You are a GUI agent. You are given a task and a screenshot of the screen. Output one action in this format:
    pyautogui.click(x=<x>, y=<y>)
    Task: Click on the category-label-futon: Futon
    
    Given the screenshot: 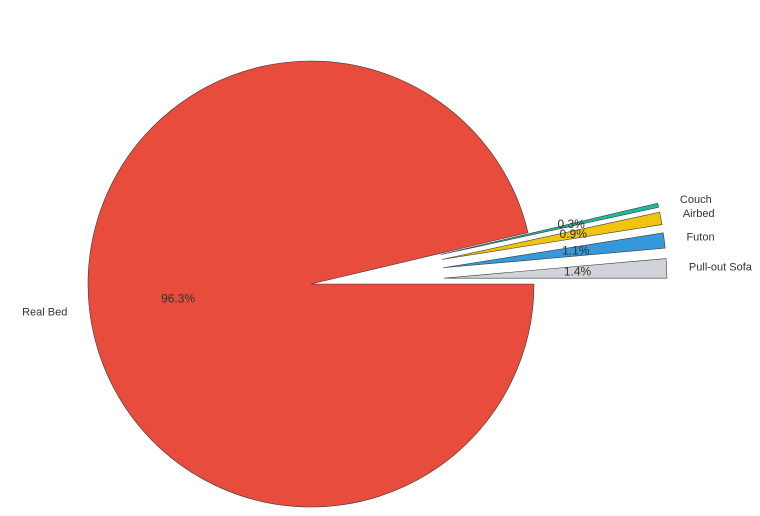 What is the action you would take?
    pyautogui.click(x=700, y=238)
    